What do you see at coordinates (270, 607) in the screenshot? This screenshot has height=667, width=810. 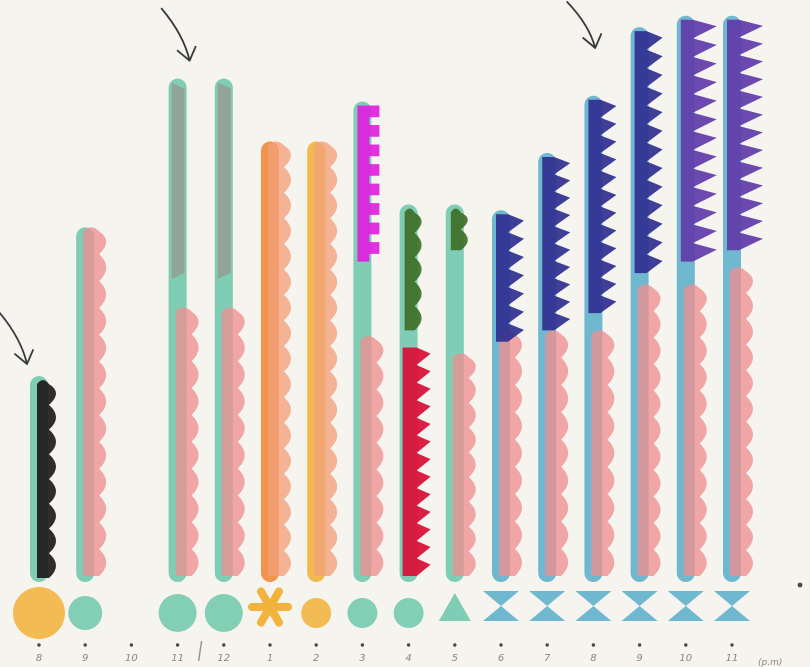 I see `marker-asterisk` at bounding box center [270, 607].